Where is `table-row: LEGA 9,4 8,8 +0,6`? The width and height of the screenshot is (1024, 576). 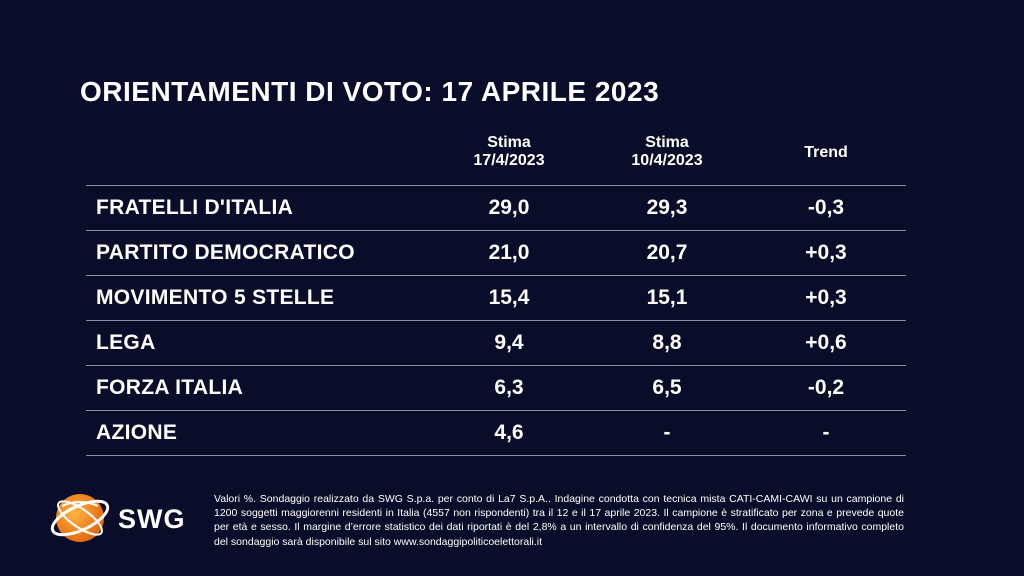
table-row: LEGA 9,4 8,8 +0,6 is located at coordinates (496, 342).